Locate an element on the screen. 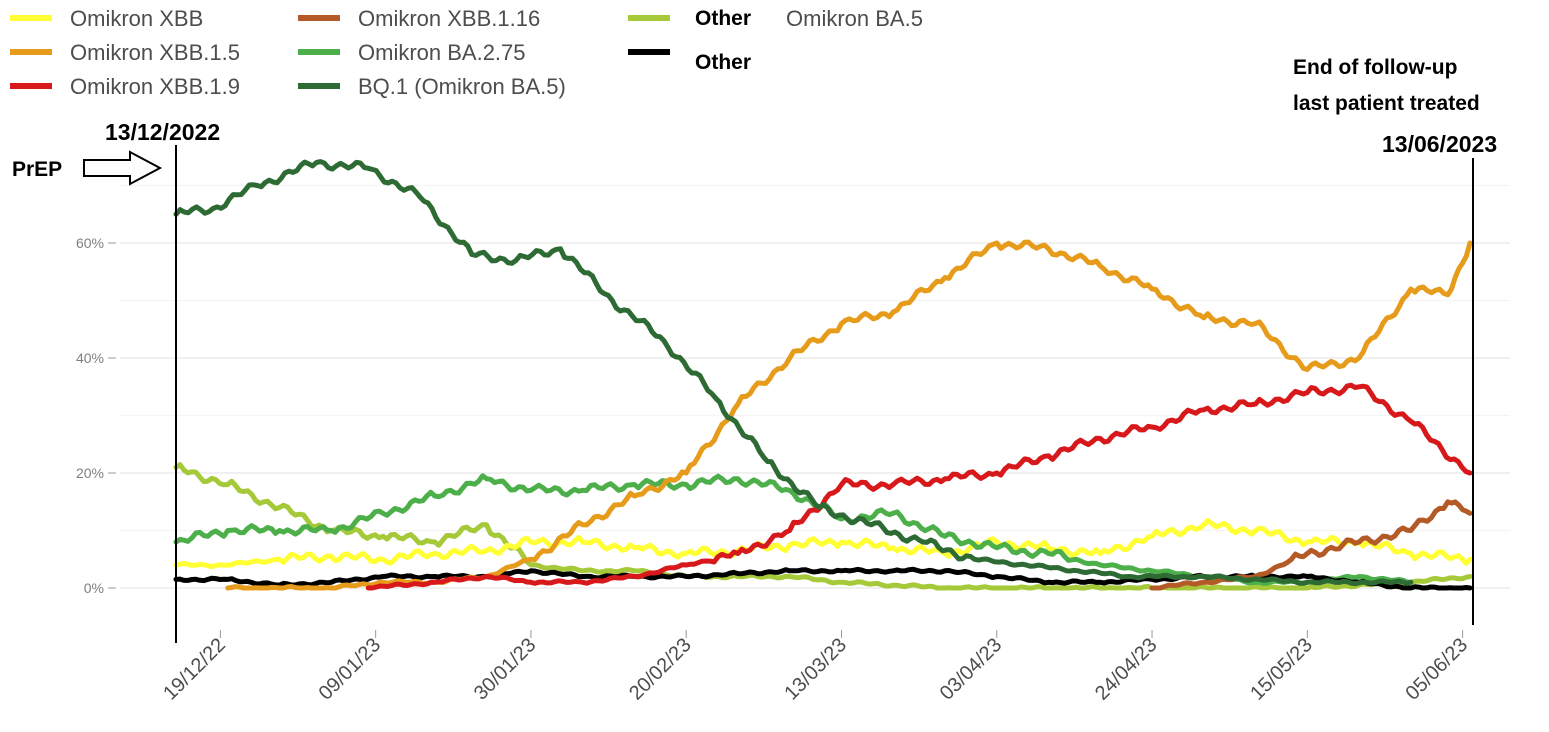 The width and height of the screenshot is (1549, 732). end-label-line2: last patient treated is located at coordinates (1386, 103).